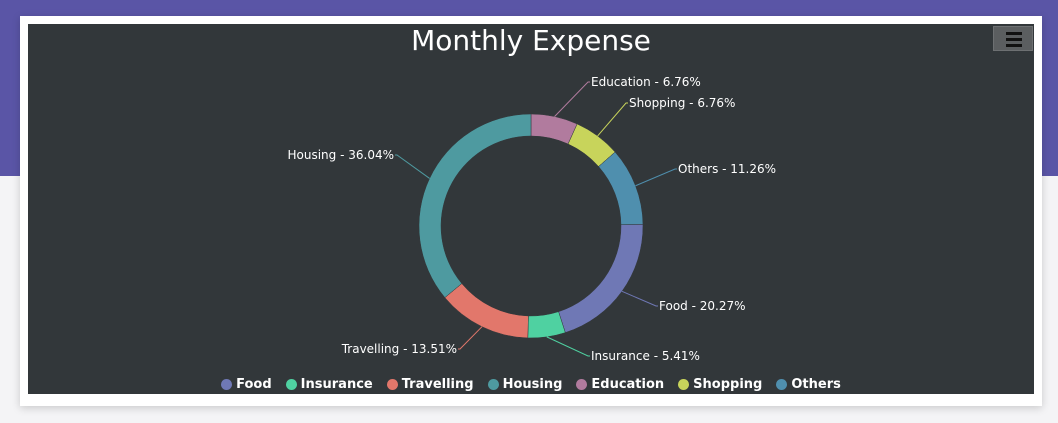 The image size is (1058, 423). Describe the element at coordinates (645, 356) in the screenshot. I see `slice-label-insurance: Insurance - 5.41%` at that location.